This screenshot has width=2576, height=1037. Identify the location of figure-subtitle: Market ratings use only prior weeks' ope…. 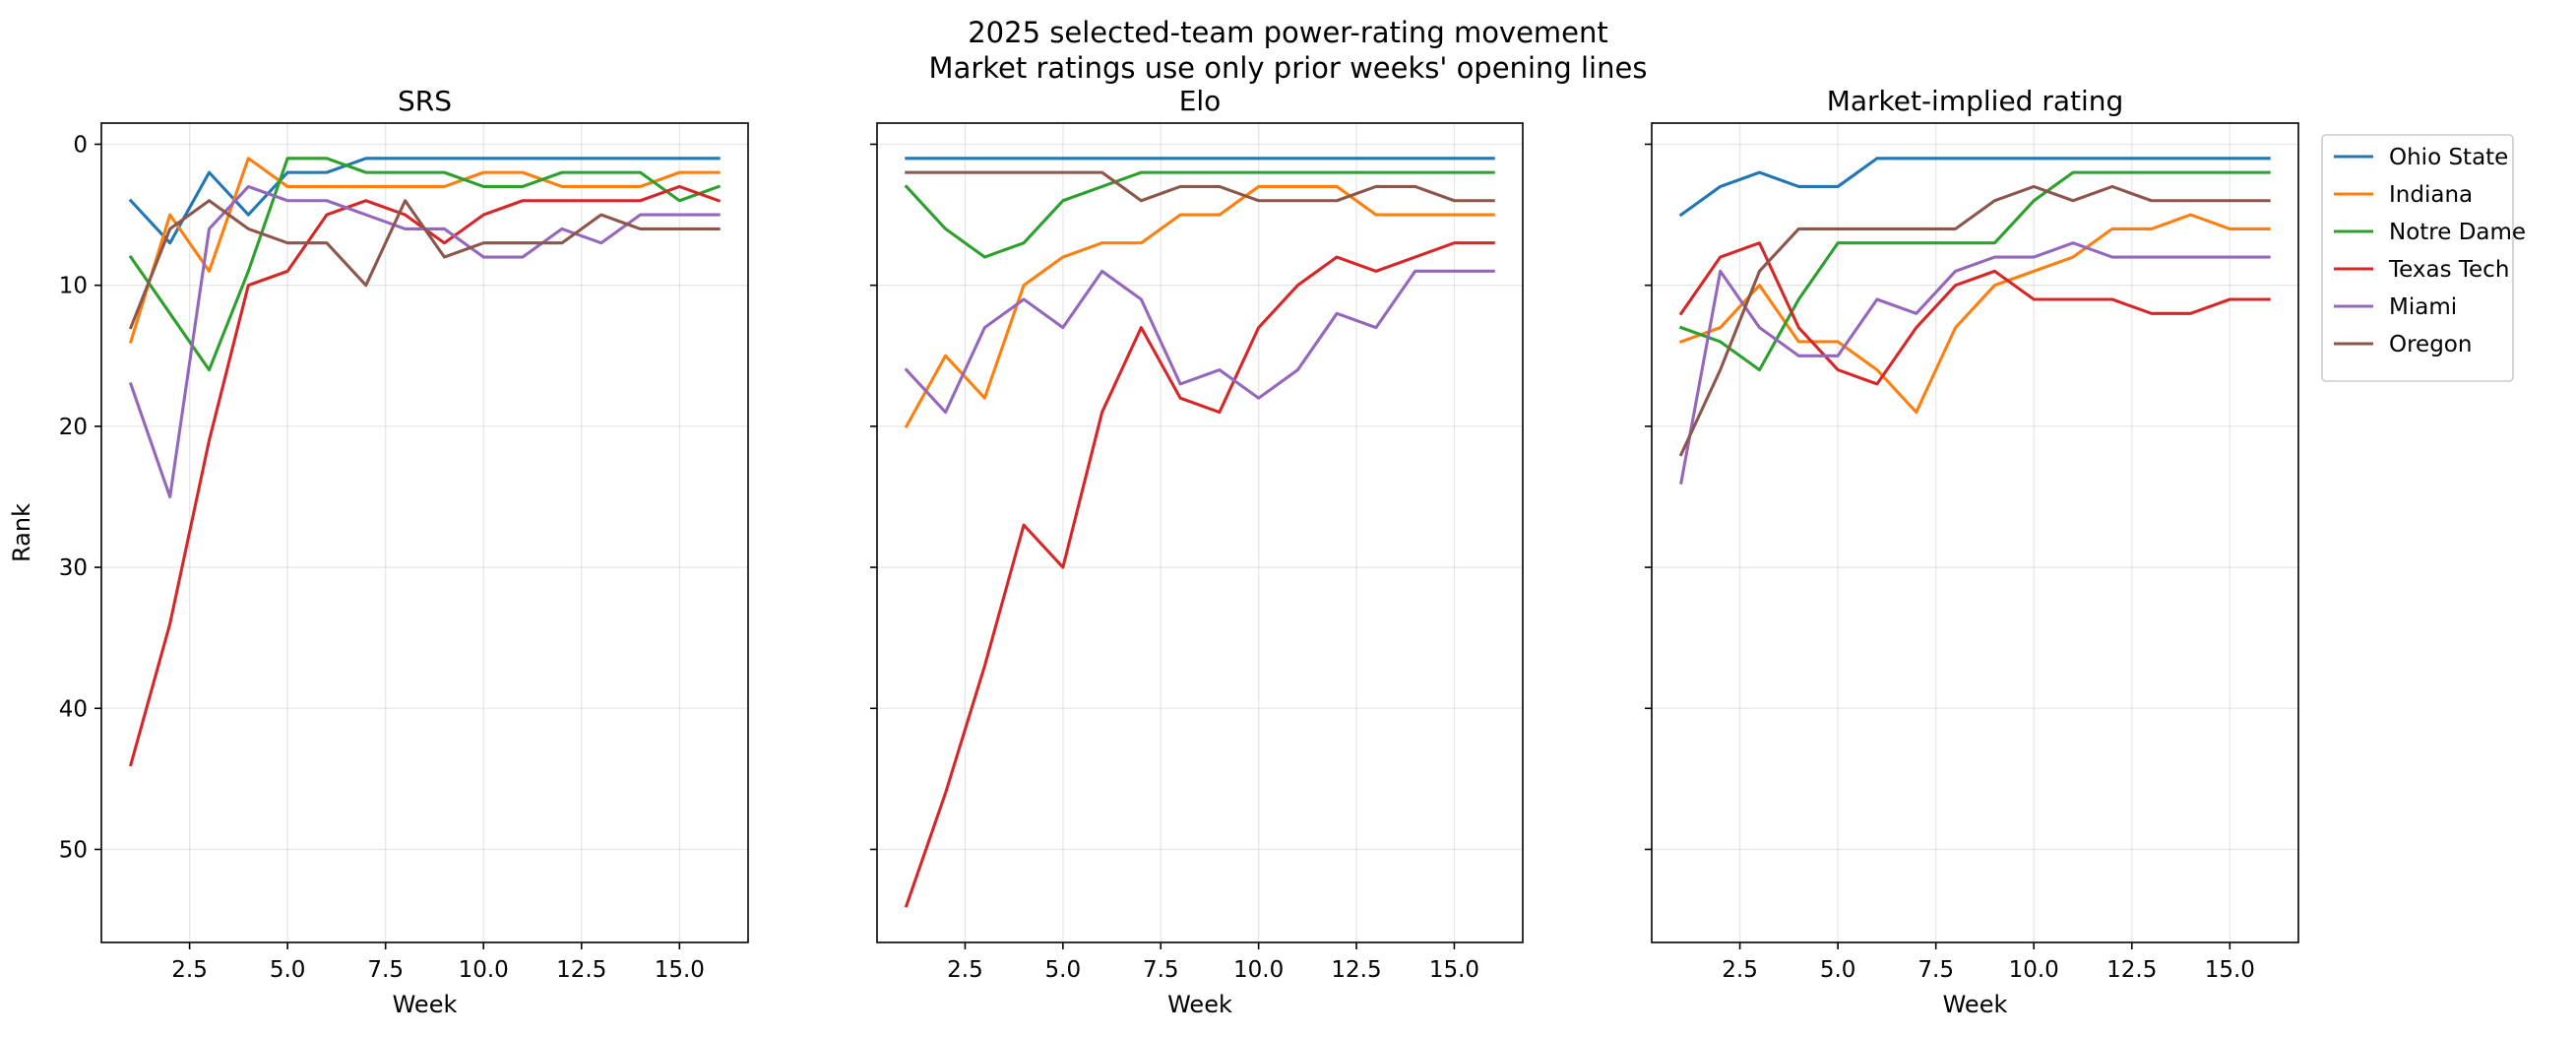
(1288, 68).